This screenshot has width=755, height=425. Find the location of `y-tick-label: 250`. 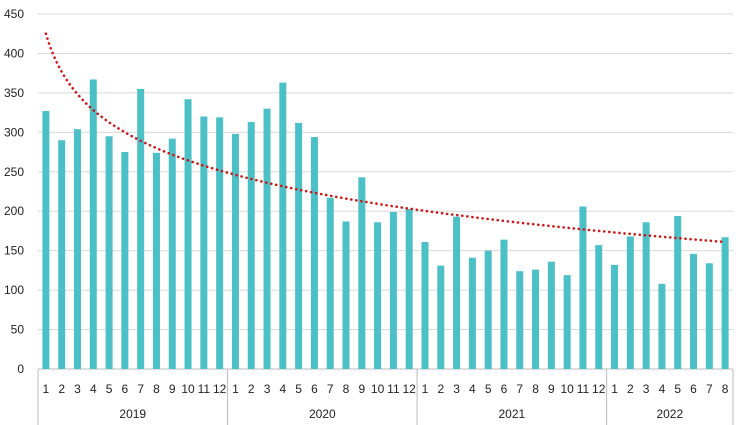

y-tick-label: 250 is located at coordinates (14, 172).